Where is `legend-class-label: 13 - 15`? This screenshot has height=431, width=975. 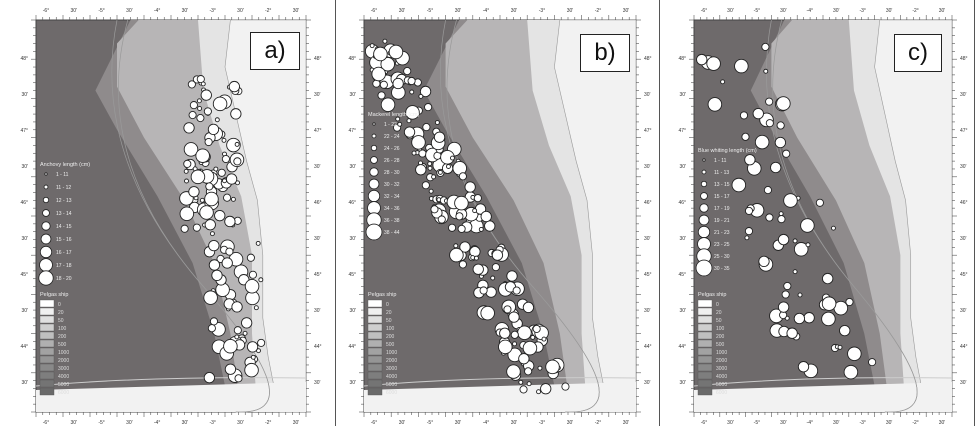
legend-class-label: 13 - 15 is located at coordinates (722, 185).